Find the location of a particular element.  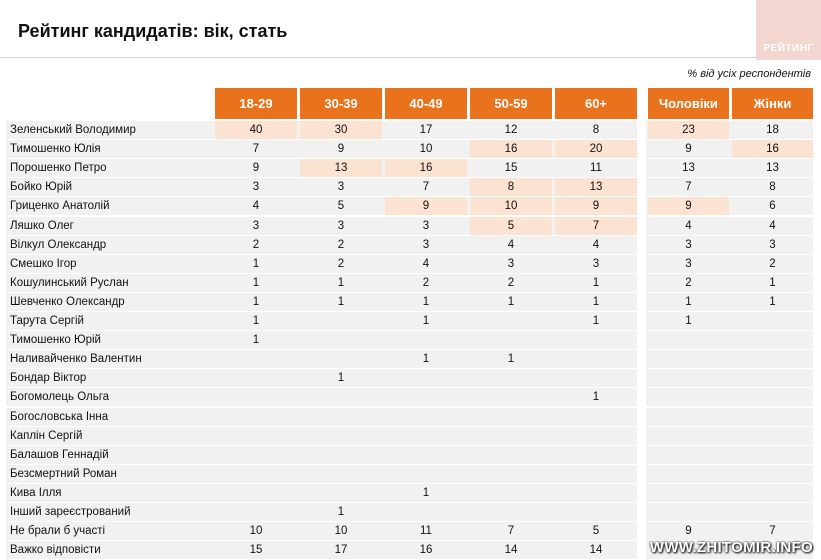

candidate-name: Бондар Віктор is located at coordinates (48, 378).